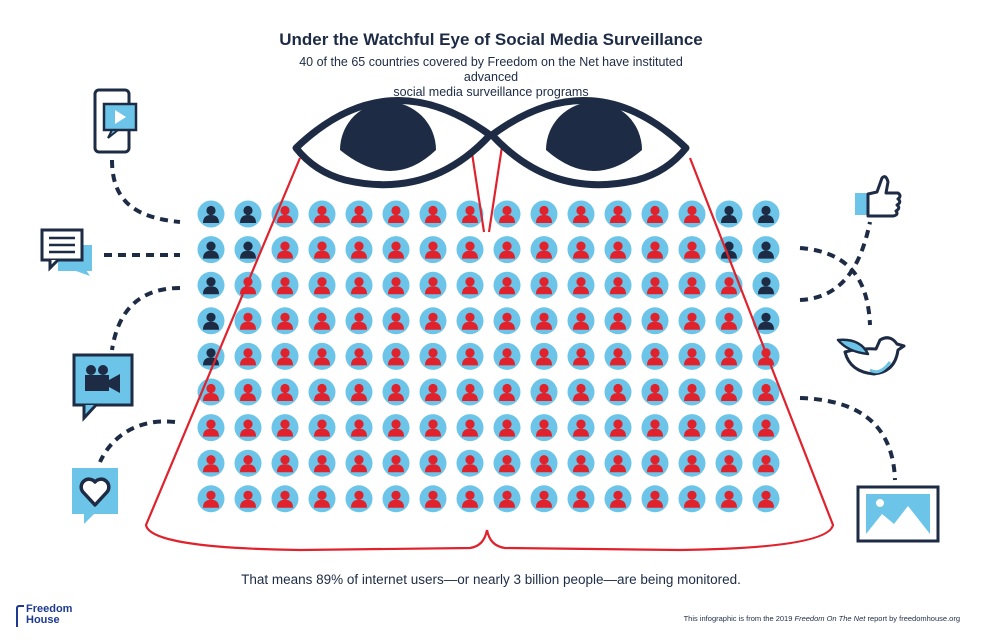  Describe the element at coordinates (43, 620) in the screenshot. I see `brand-line-2: House` at that location.